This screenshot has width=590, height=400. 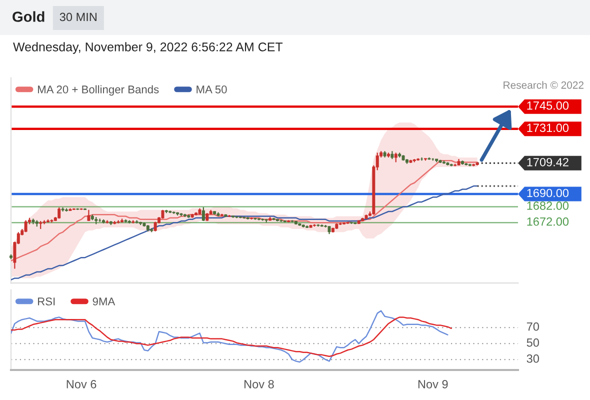 What do you see at coordinates (547, 162) in the screenshot?
I see `y-tick-label: 1709.42` at bounding box center [547, 162].